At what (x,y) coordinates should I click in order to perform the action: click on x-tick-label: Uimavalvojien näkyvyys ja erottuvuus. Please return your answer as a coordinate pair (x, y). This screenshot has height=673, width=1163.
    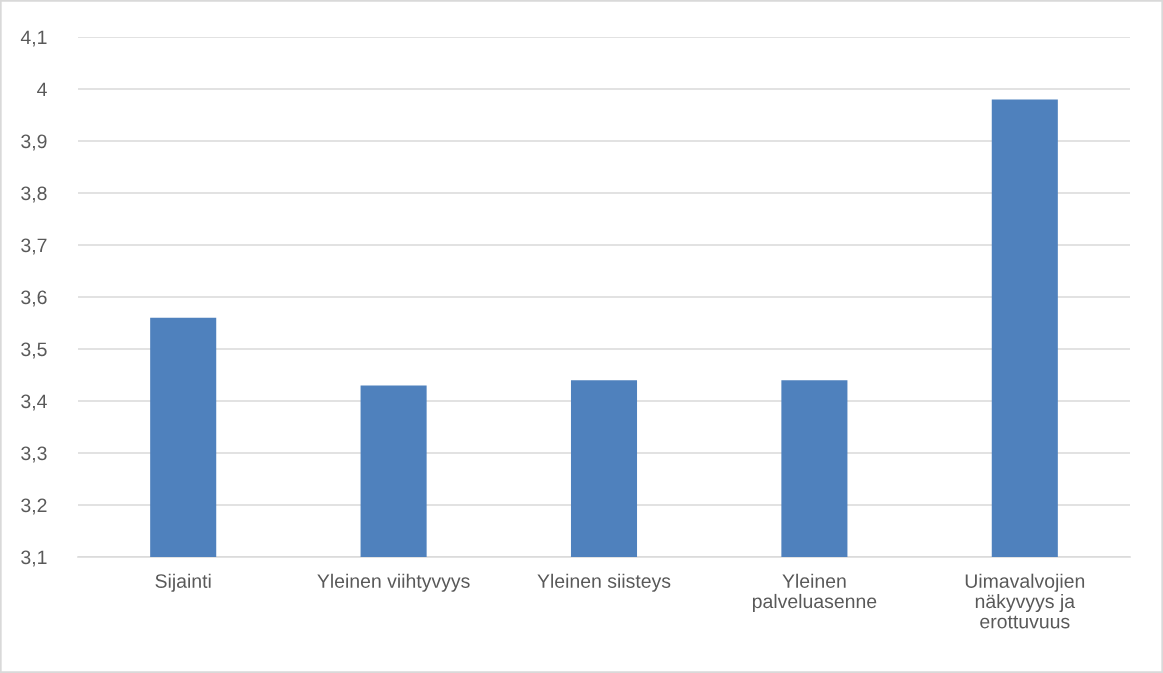
    Looking at the image, I should click on (1025, 601).